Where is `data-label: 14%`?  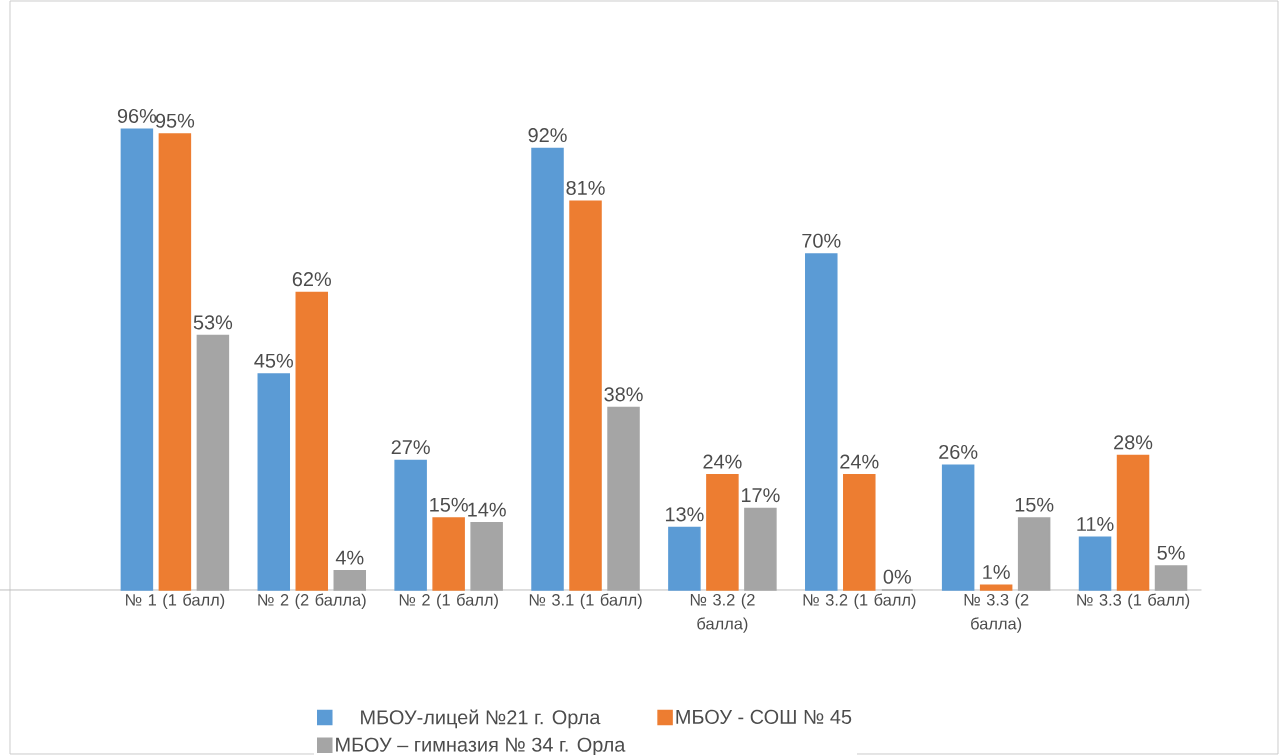 data-label: 14% is located at coordinates (487, 509).